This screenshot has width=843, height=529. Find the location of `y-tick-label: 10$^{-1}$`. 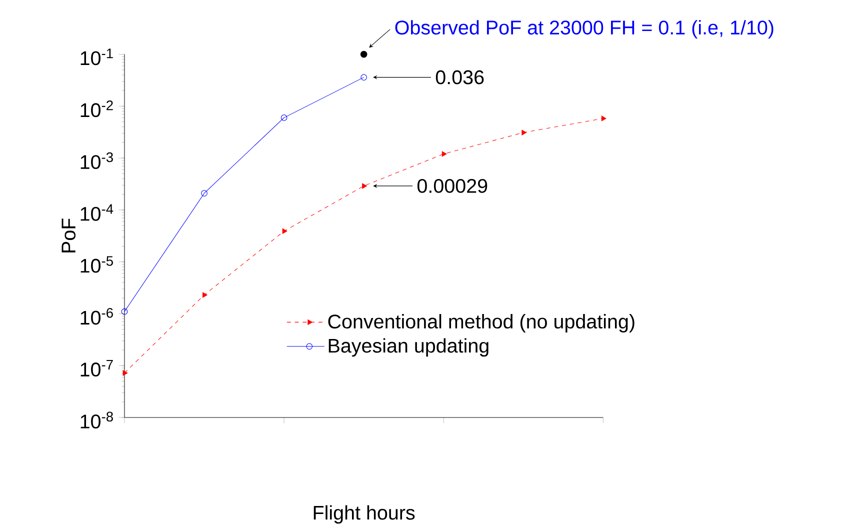

y-tick-label: 10$^{-1}$ is located at coordinates (96, 57).